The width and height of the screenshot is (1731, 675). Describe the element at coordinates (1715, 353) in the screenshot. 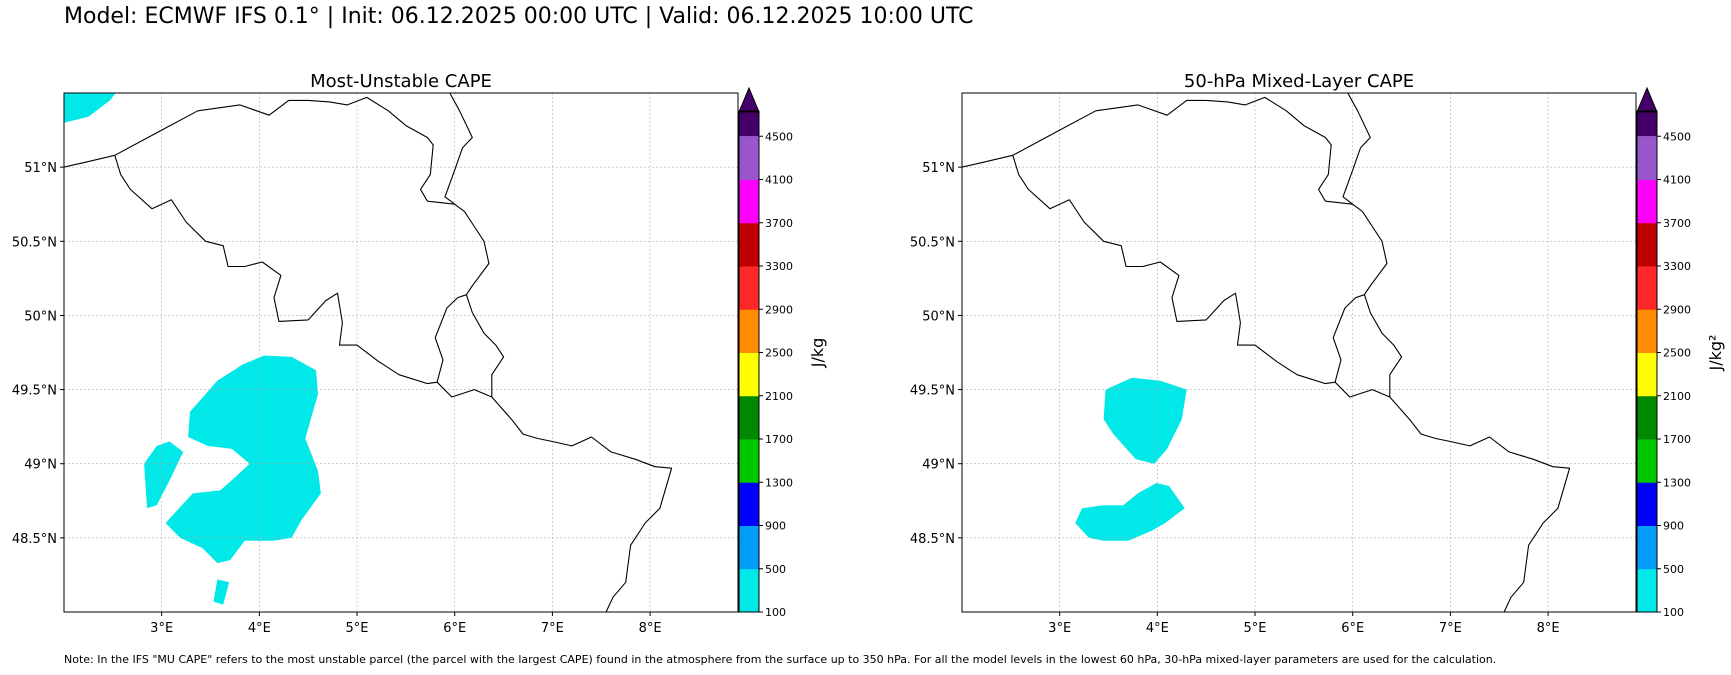

I see `colorbar-label: J/kg²` at that location.